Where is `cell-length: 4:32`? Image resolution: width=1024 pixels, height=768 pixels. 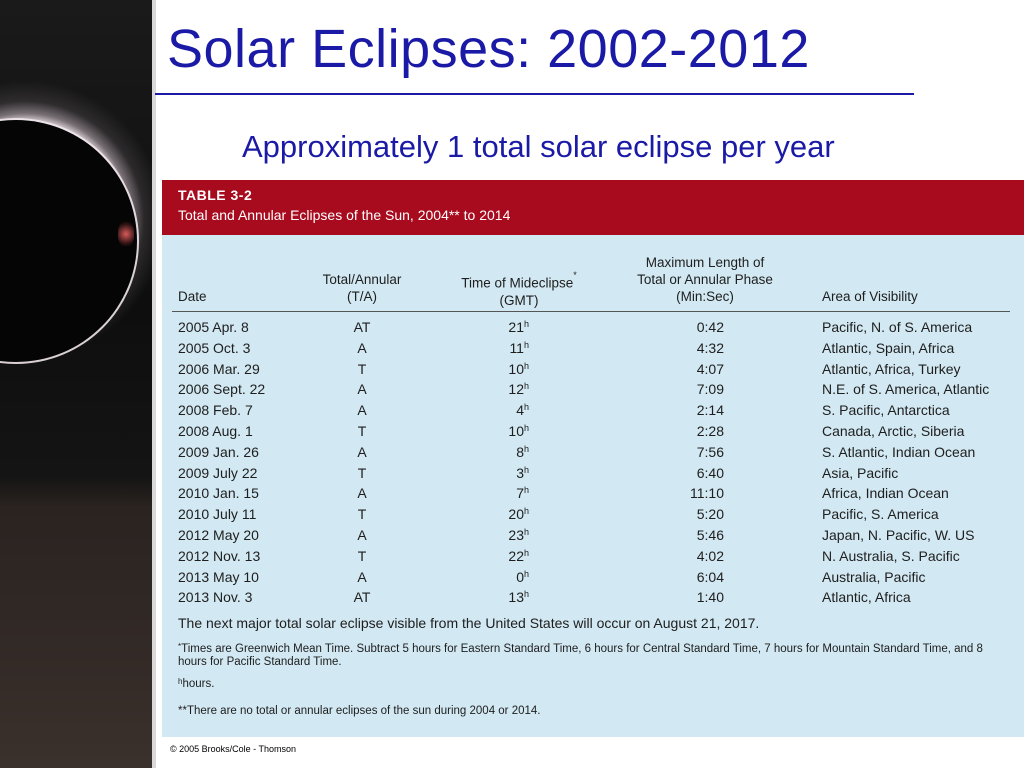
cell-length: 4:32 is located at coordinates (710, 347).